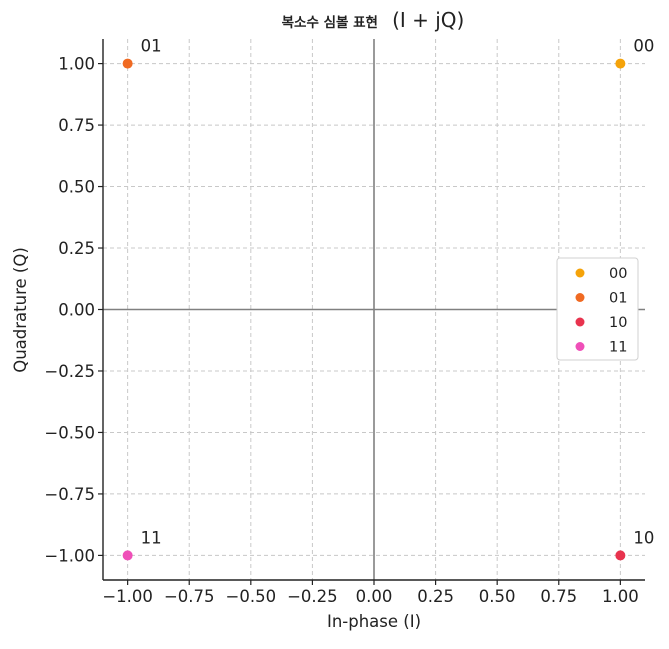  What do you see at coordinates (643, 46) in the screenshot?
I see `point-label-00: 00` at bounding box center [643, 46].